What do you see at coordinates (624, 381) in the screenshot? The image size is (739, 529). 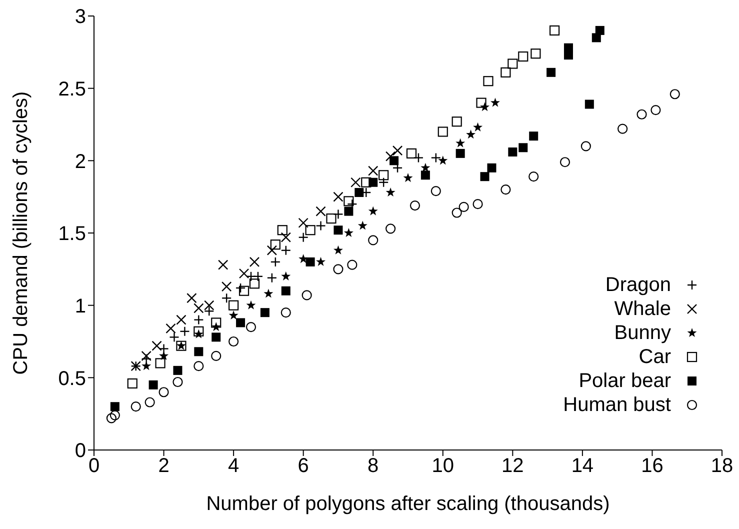 I see `legend-label: Polar bear` at bounding box center [624, 381].